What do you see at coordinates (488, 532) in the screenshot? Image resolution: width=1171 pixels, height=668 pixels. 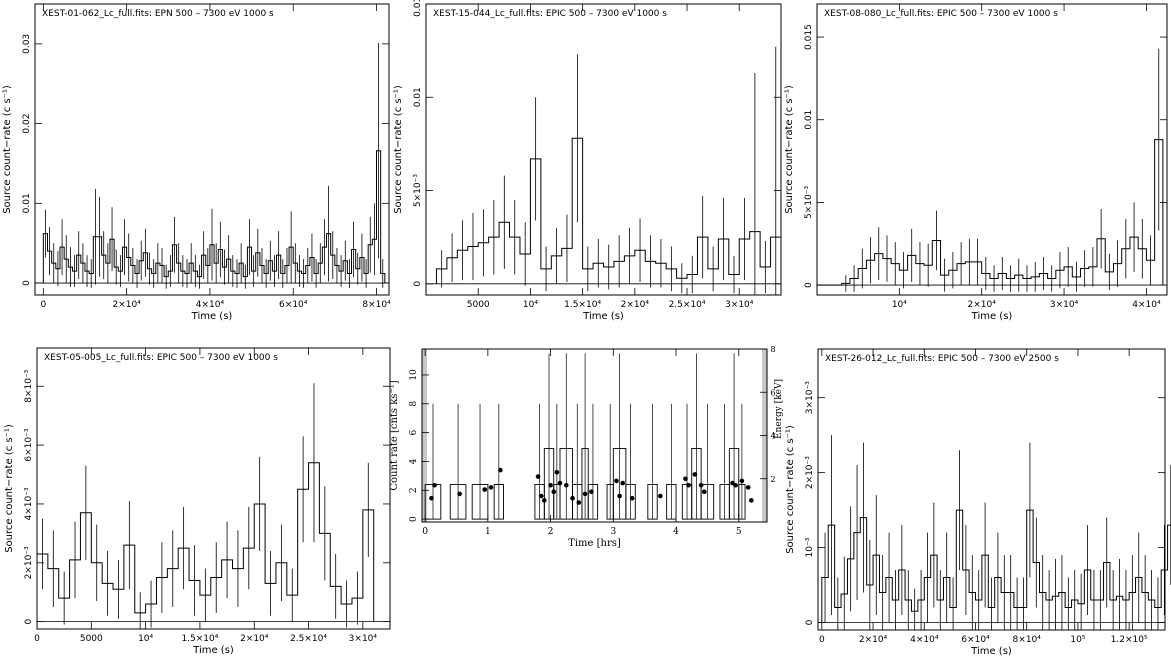 I see `x-tick-label: 1` at bounding box center [488, 532].